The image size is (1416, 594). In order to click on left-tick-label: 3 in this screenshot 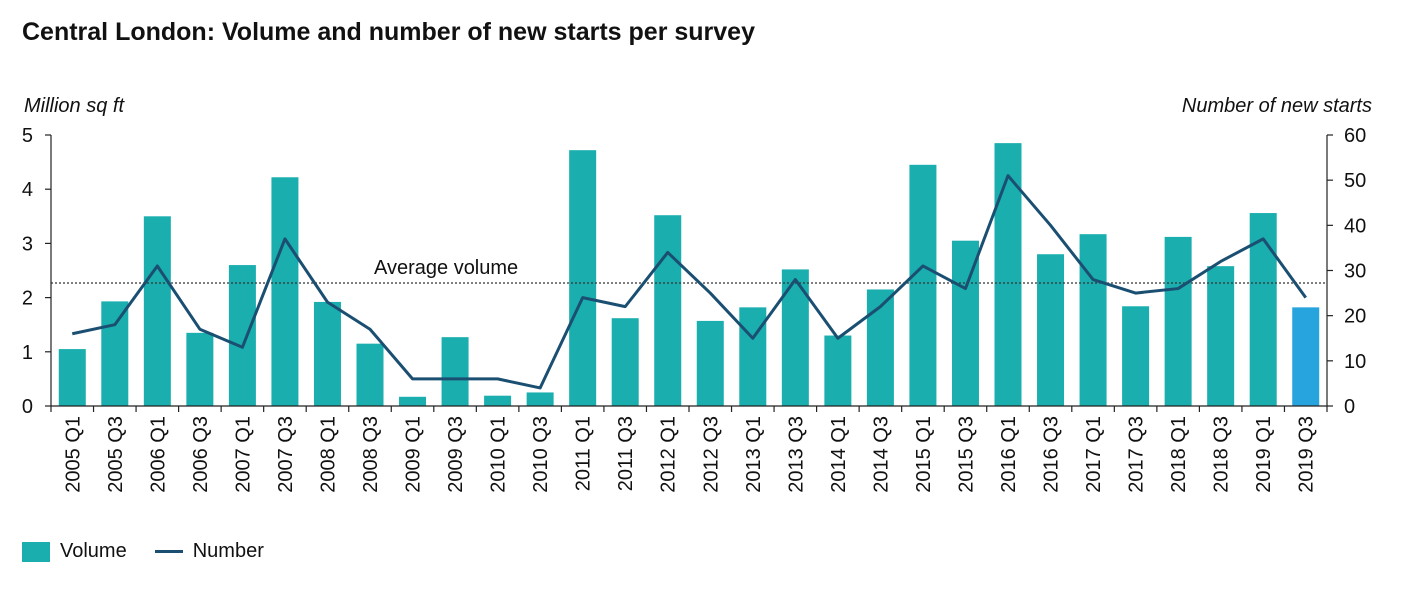, I will do `click(27, 244)`.